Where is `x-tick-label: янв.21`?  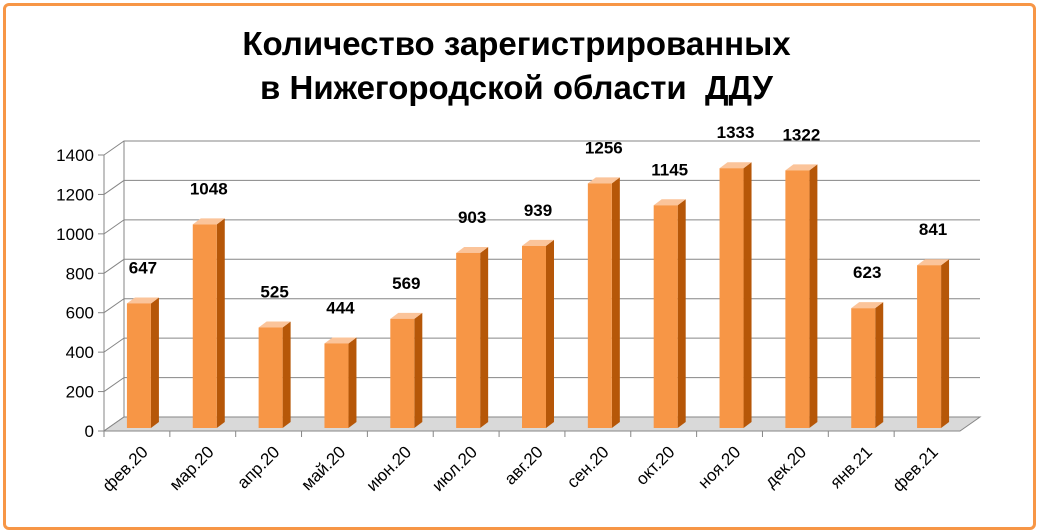 x-tick-label: янв.21 is located at coordinates (851, 467).